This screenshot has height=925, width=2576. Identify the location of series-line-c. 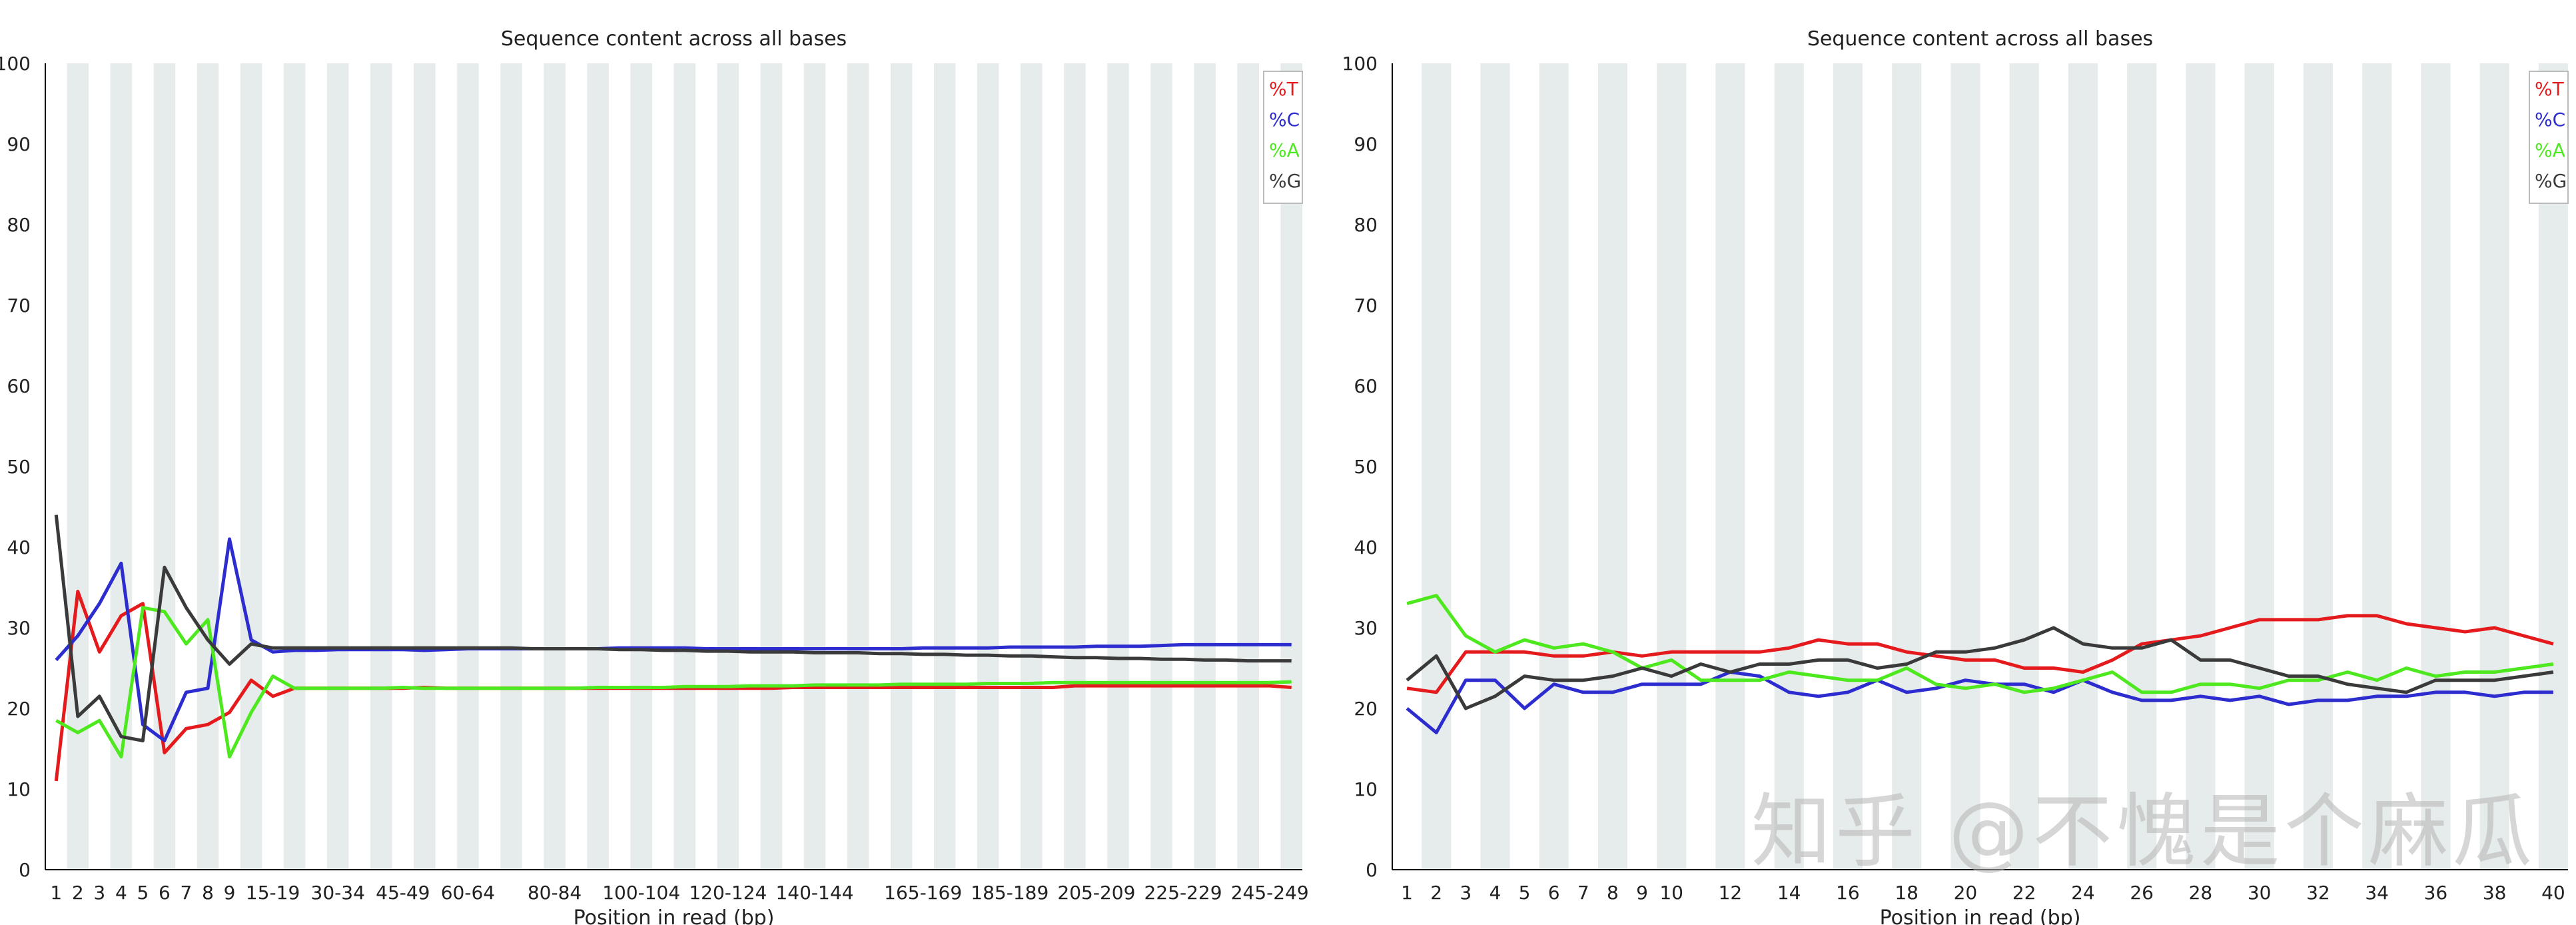
(1980, 702).